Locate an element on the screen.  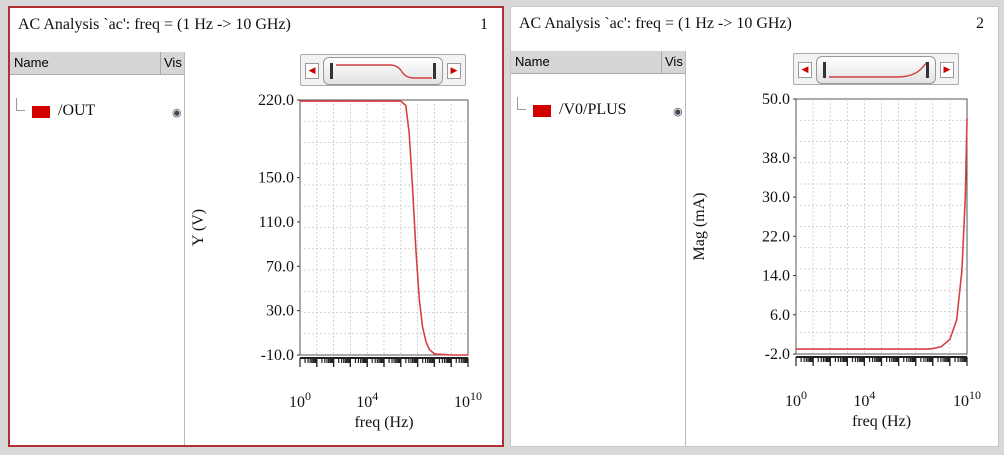
panel-number: 2 is located at coordinates (980, 23).